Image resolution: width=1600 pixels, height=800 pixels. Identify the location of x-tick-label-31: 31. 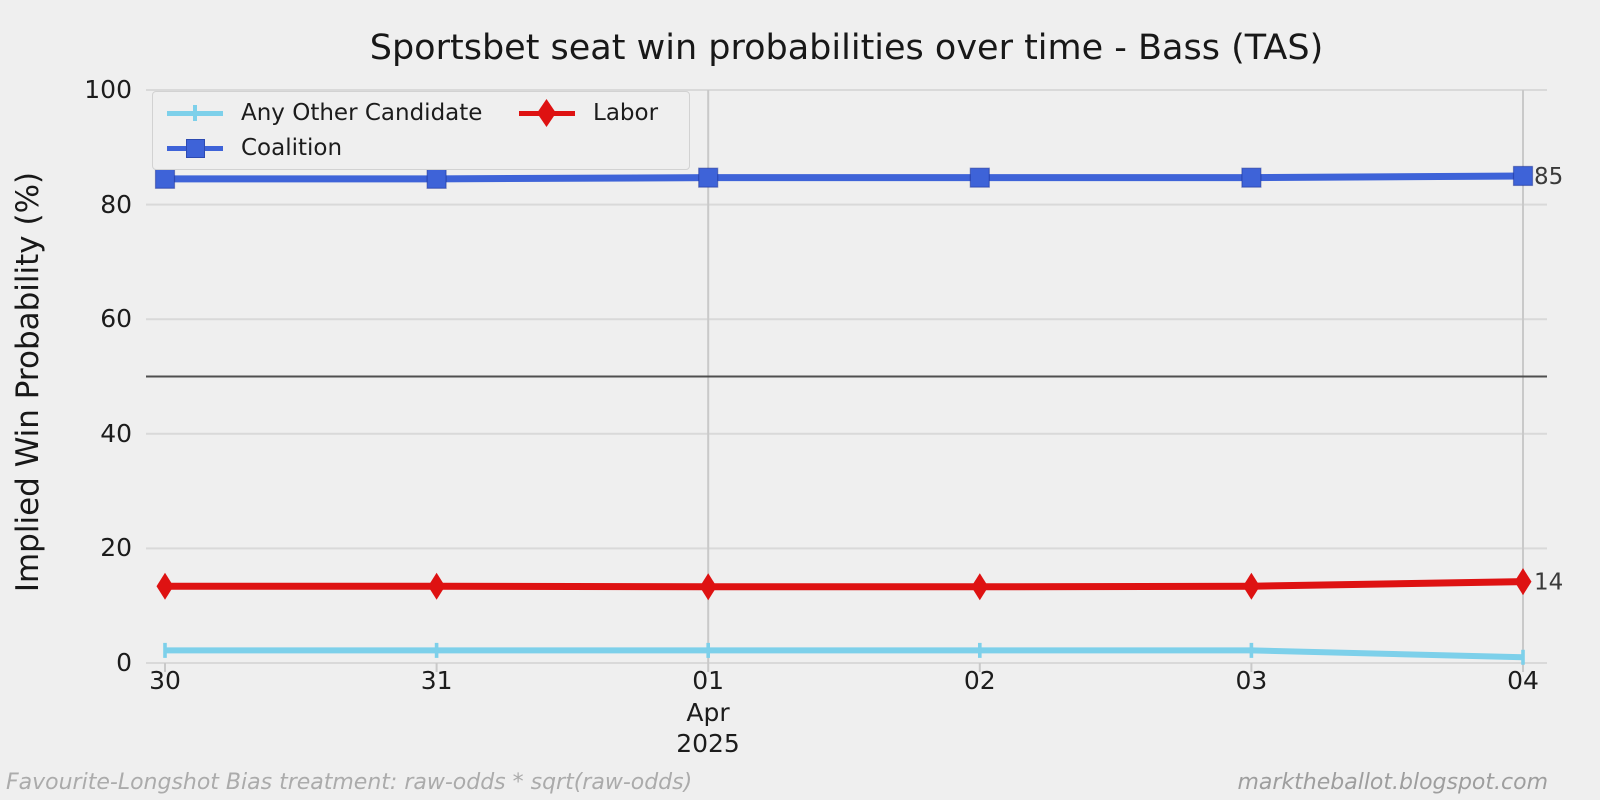
(436, 680).